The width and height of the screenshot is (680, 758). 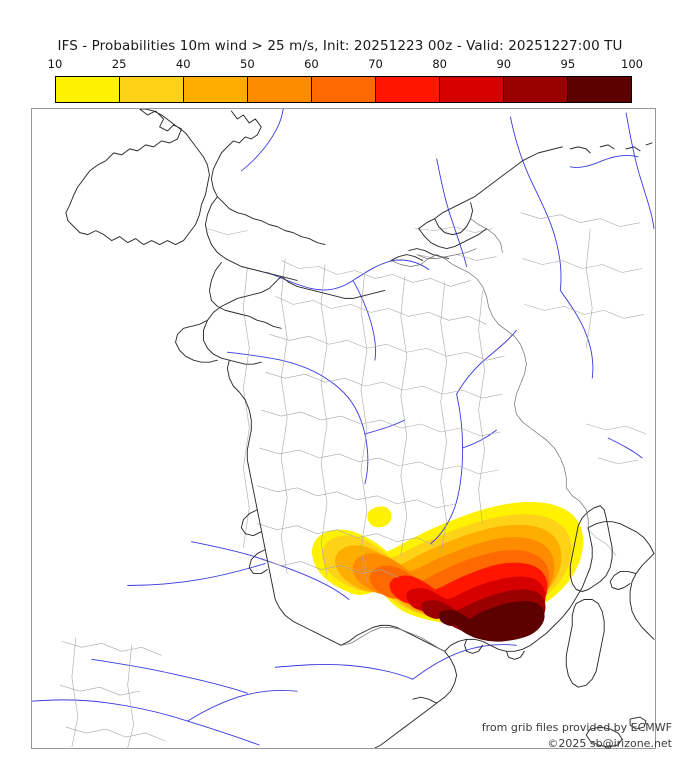 I want to click on colorbar-tick-25: 25, so click(x=119, y=64).